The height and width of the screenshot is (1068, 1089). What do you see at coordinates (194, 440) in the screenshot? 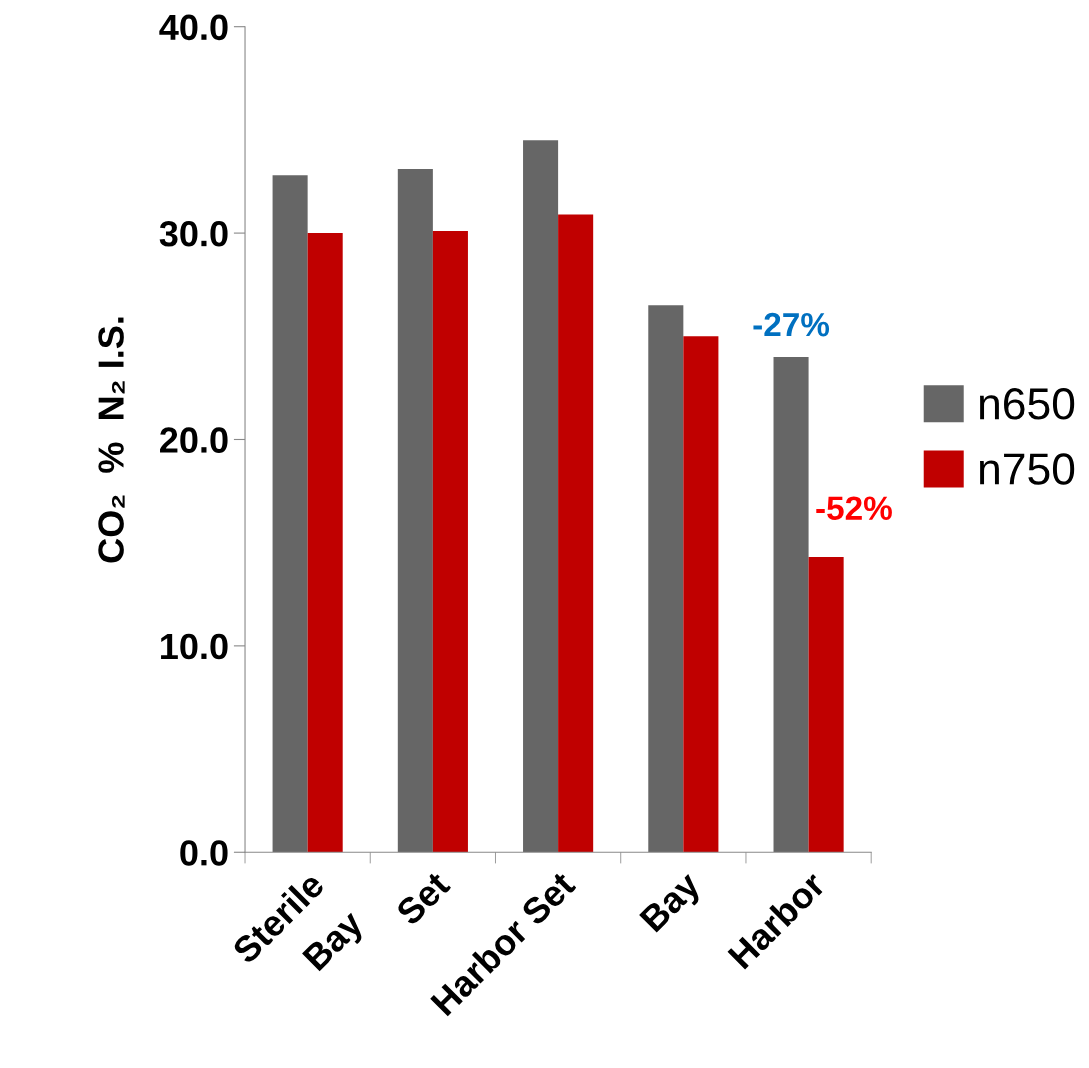
I see `y-tick-label: 20.0` at bounding box center [194, 440].